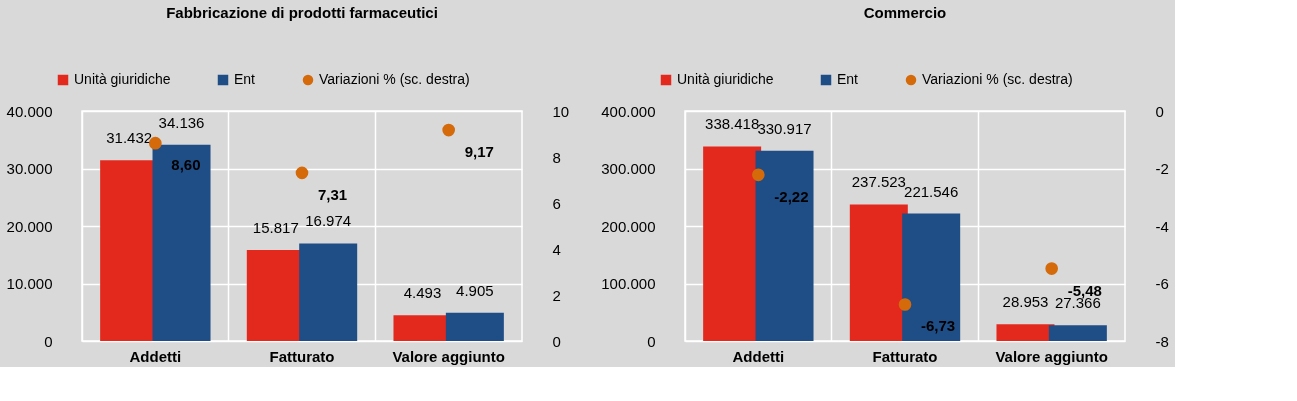  What do you see at coordinates (931, 191) in the screenshot?
I see `data-label: 221.546` at bounding box center [931, 191].